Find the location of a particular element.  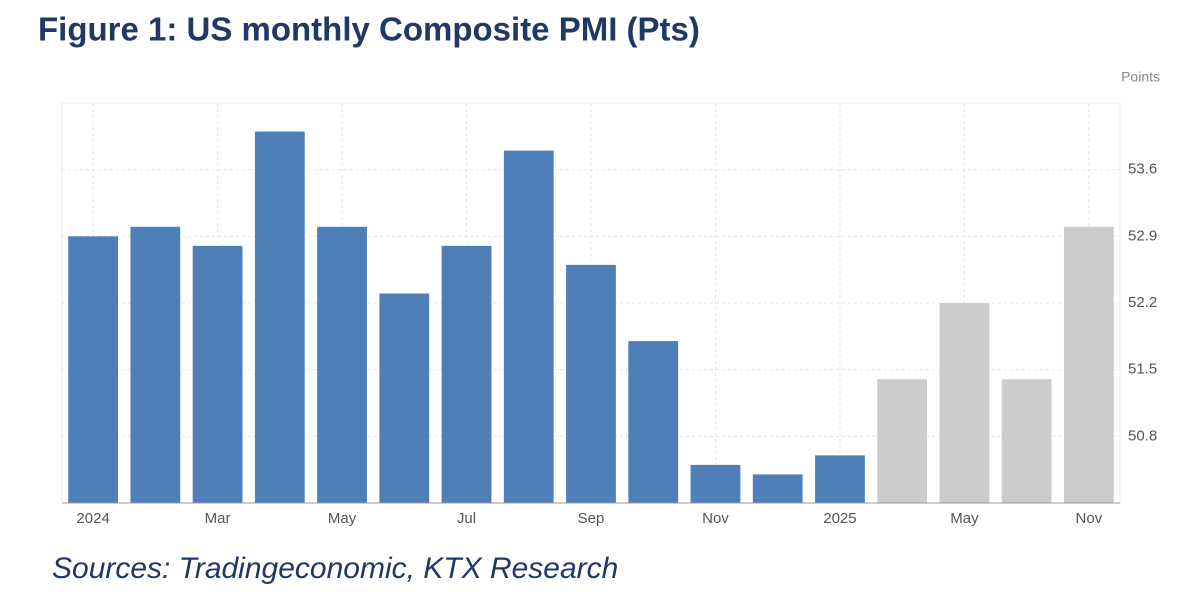

y-tick-label: 52.2 is located at coordinates (1142, 302).